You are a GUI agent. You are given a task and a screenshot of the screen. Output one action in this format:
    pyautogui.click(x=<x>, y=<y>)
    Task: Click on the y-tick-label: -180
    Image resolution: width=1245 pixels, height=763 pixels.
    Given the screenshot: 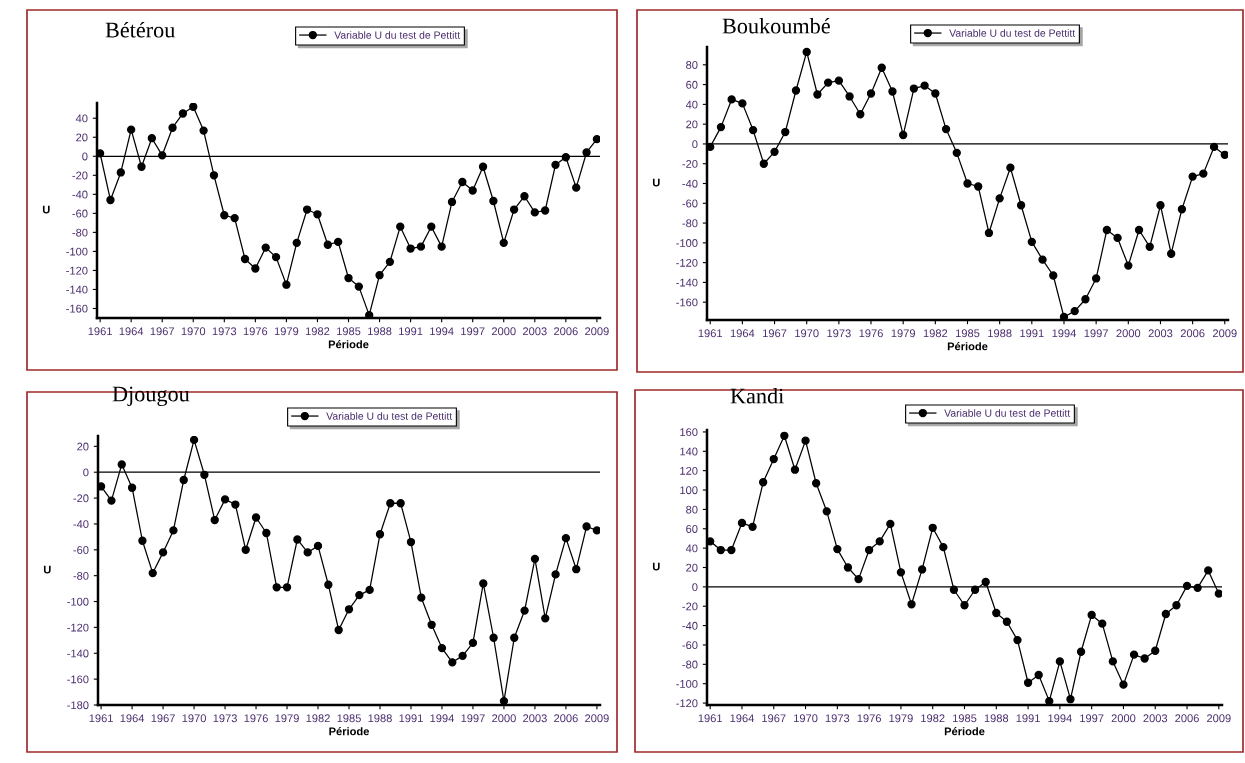 What is the action you would take?
    pyautogui.click(x=78, y=705)
    